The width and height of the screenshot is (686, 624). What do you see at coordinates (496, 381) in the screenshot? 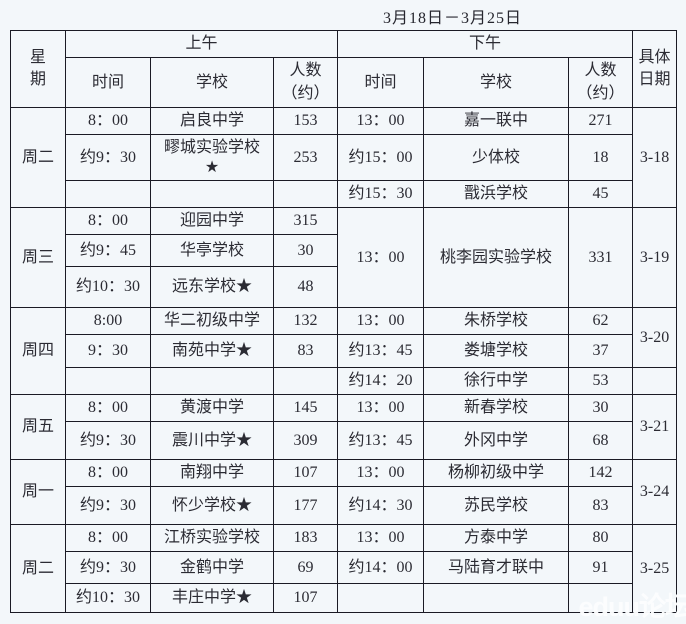
I see `school-cell: 徐行中学` at bounding box center [496, 381].